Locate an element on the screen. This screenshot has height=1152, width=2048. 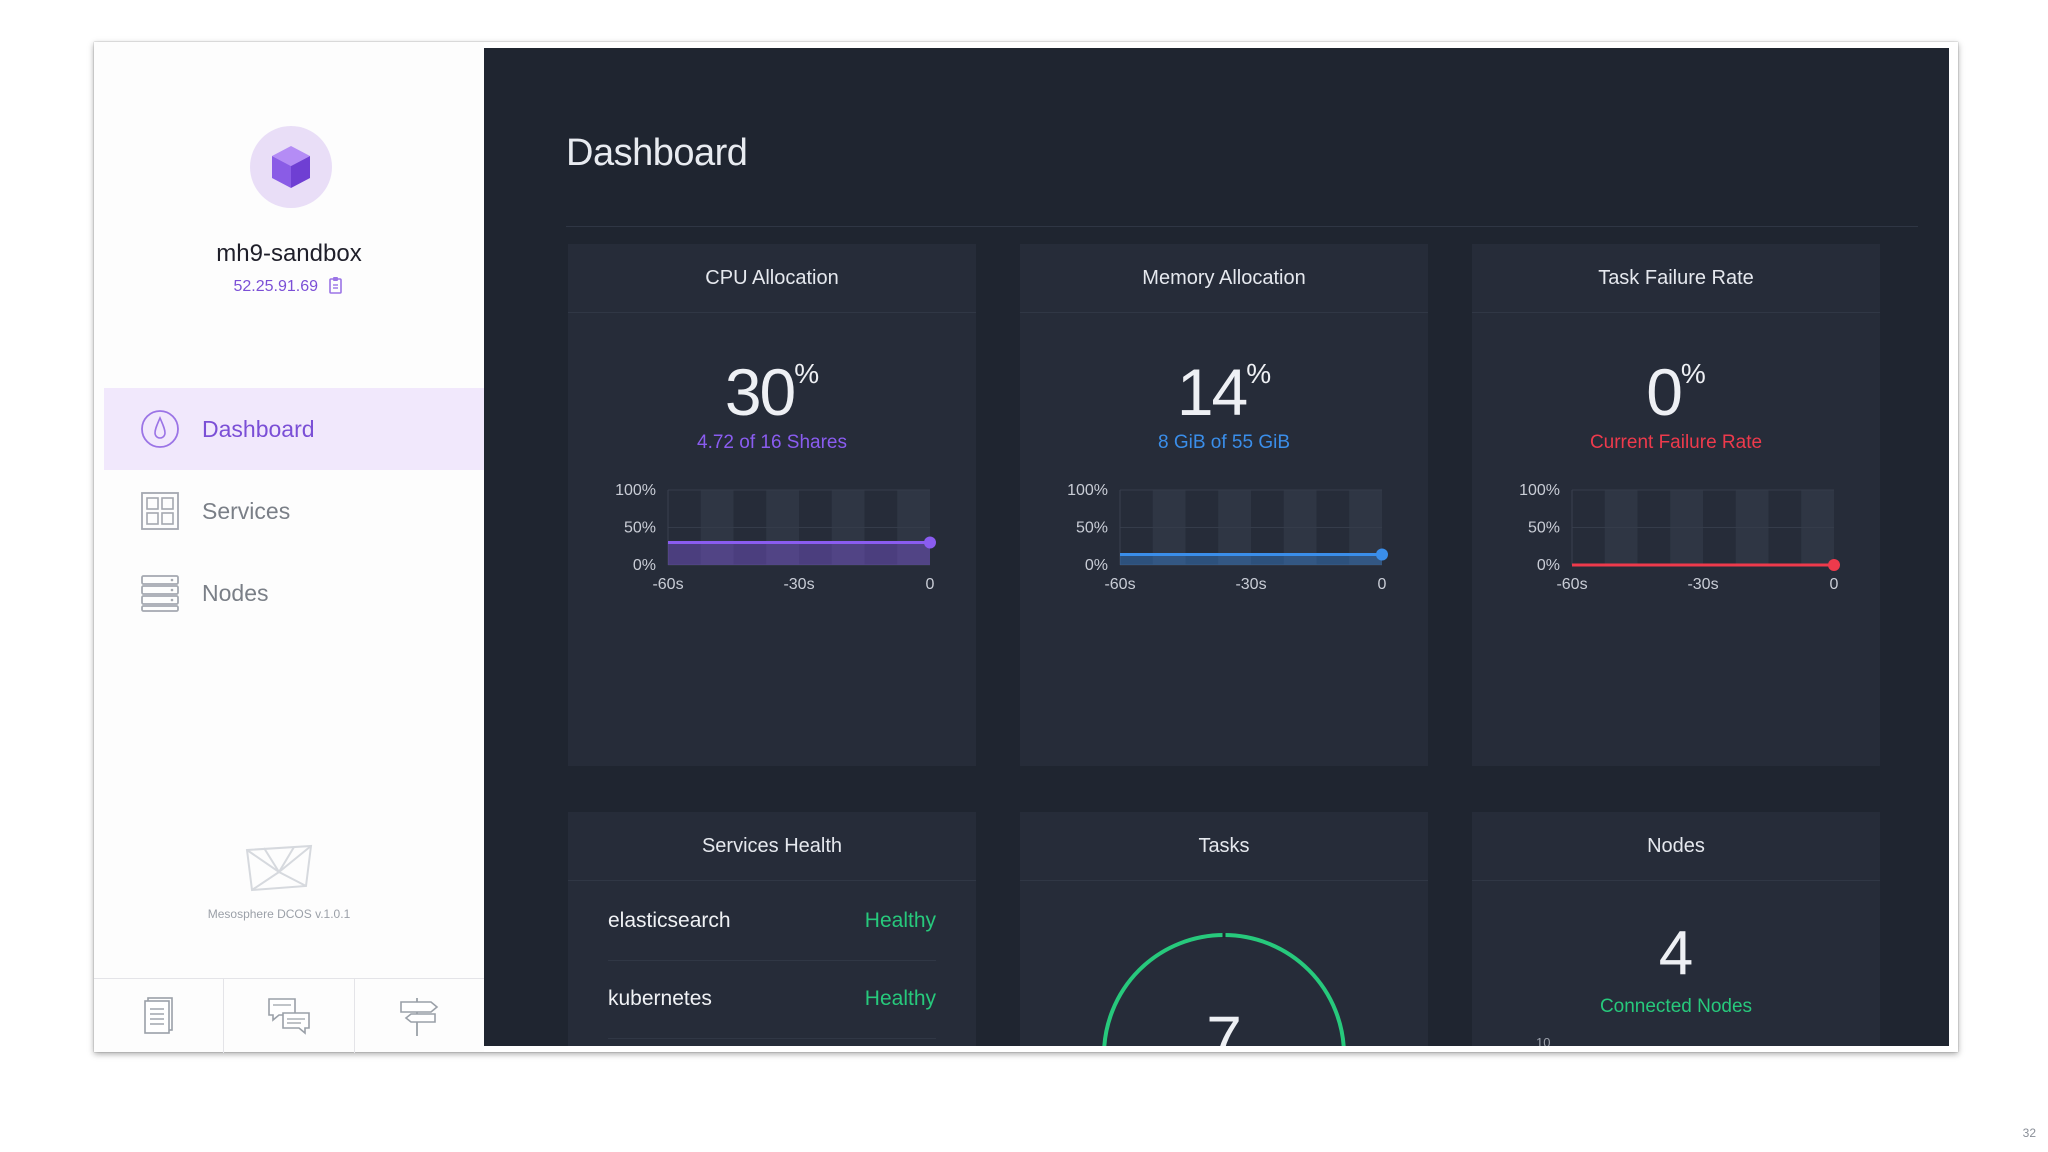
signpost-icon is located at coordinates (419, 1017).